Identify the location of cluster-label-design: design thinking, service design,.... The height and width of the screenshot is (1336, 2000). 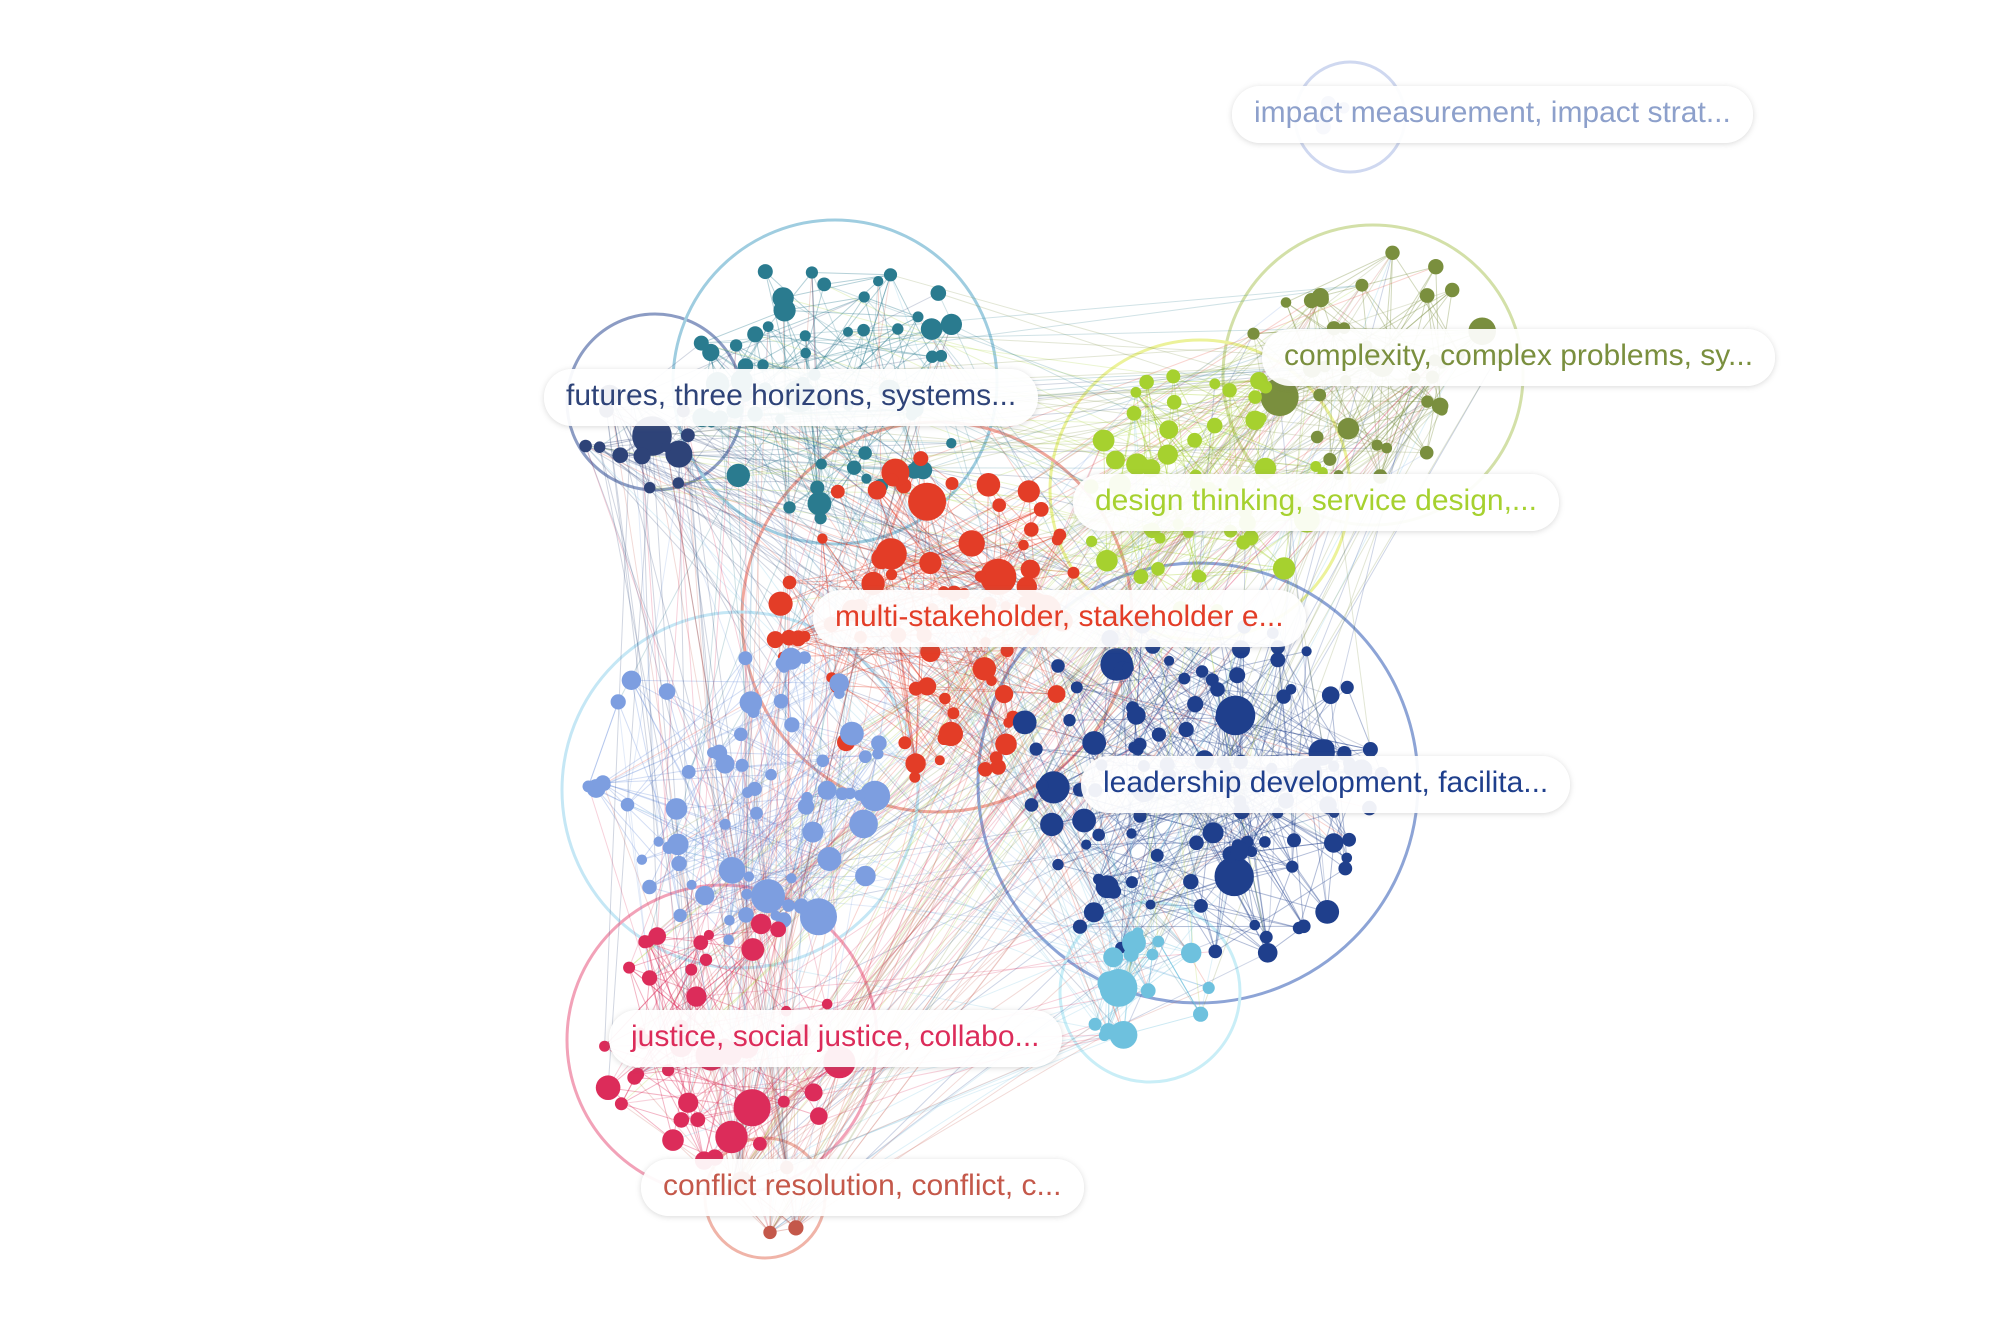
(1316, 502).